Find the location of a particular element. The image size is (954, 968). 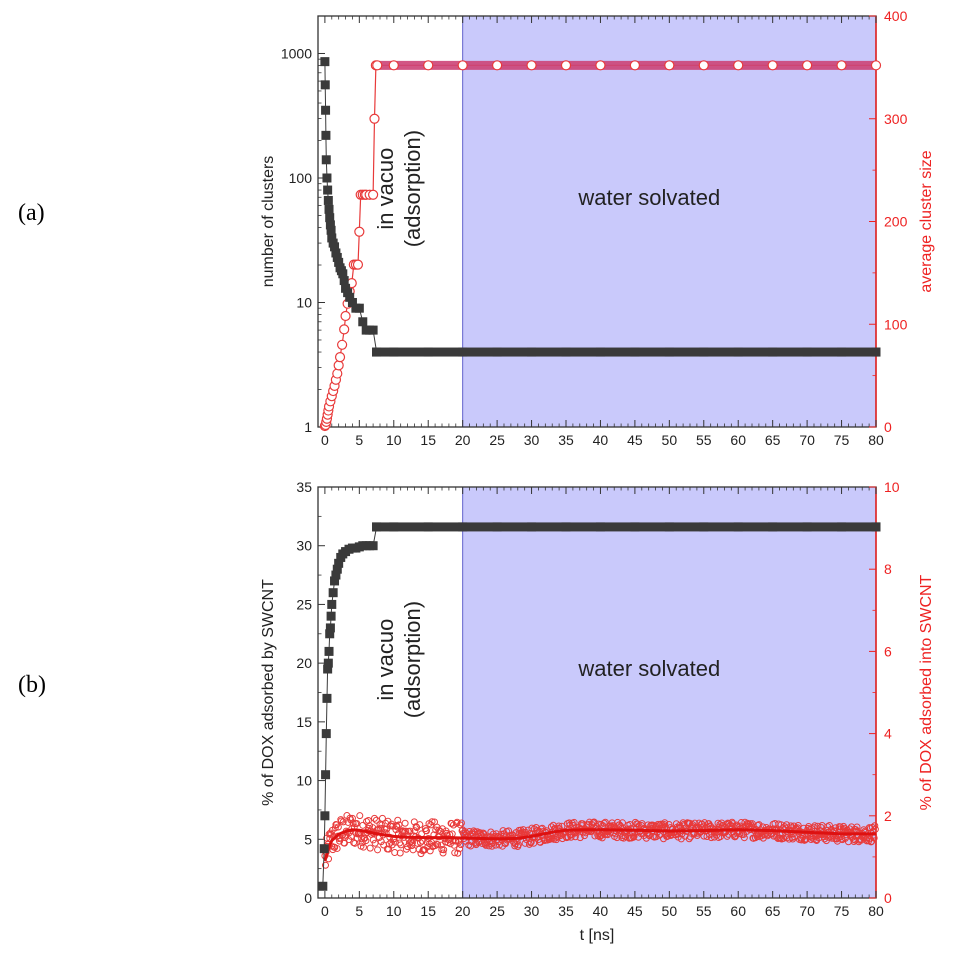

y-left-tick-label: 20 is located at coordinates (304, 663).